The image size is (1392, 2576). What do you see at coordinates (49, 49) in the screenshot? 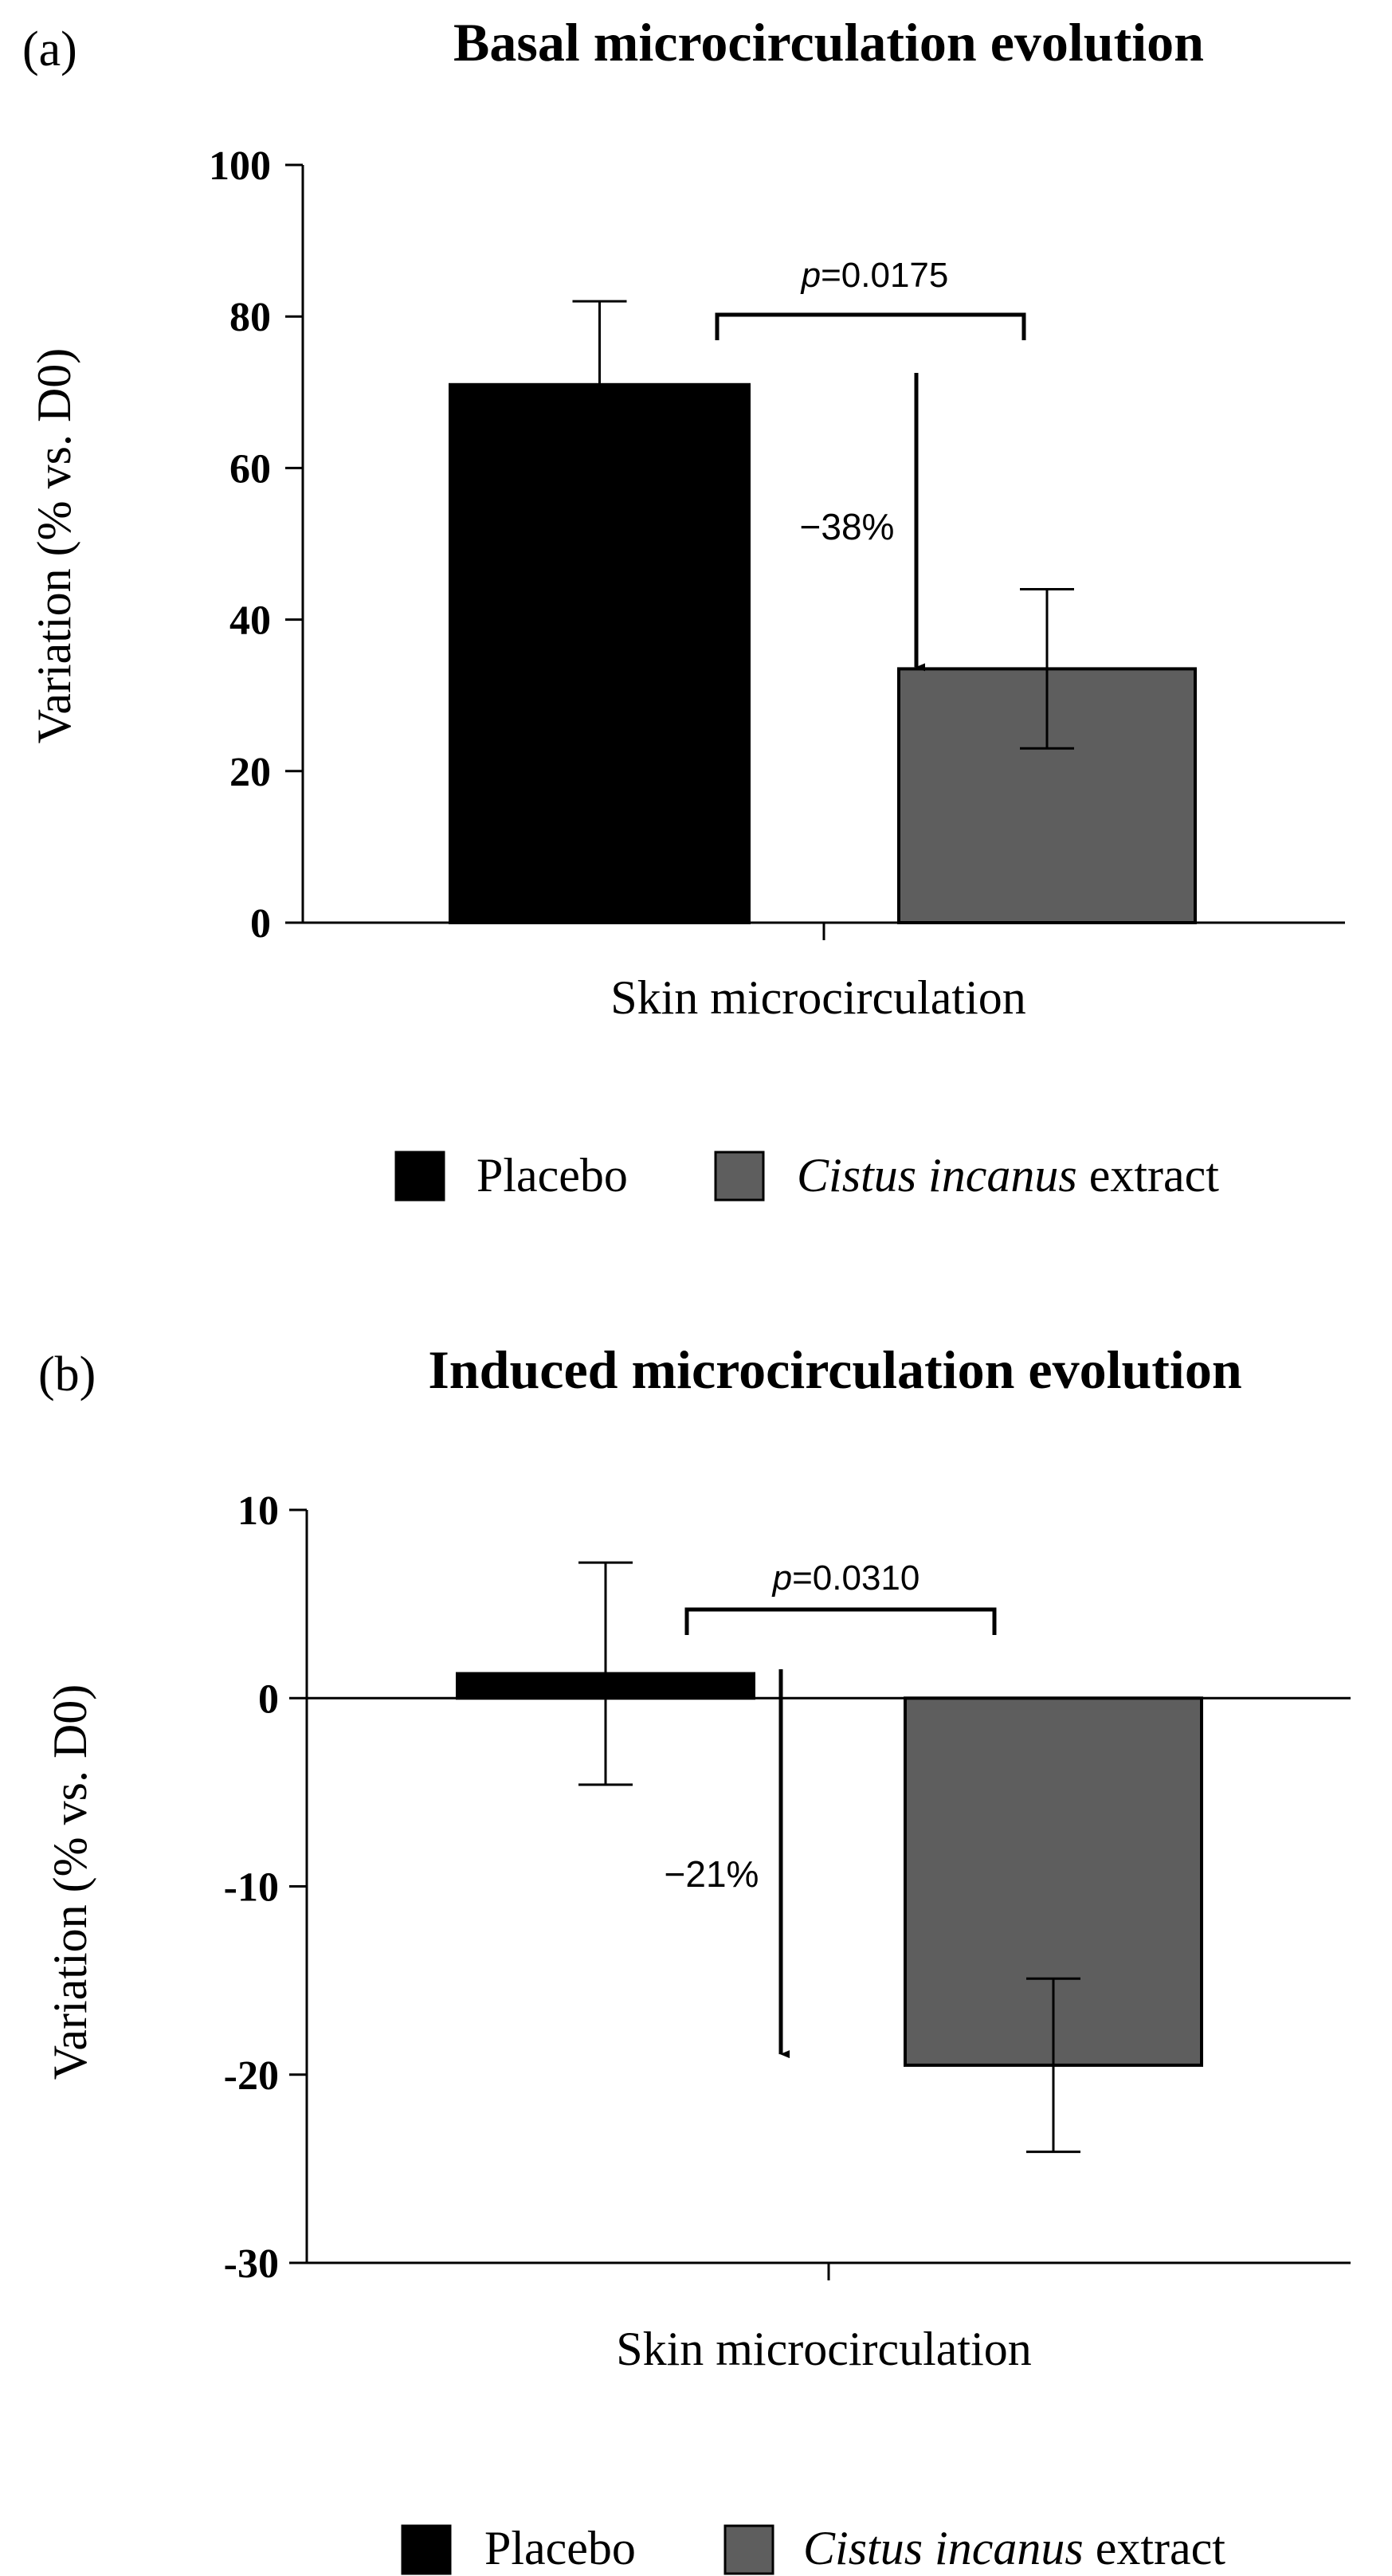
I see `panel-a-label: (a)` at bounding box center [49, 49].